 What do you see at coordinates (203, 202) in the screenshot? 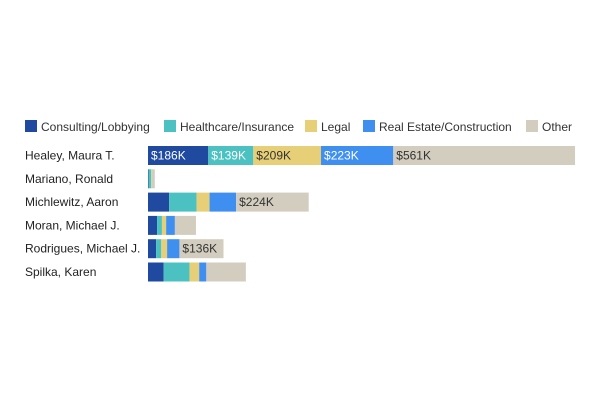
I see `bar-segment-michlewitz-aaron-legal` at bounding box center [203, 202].